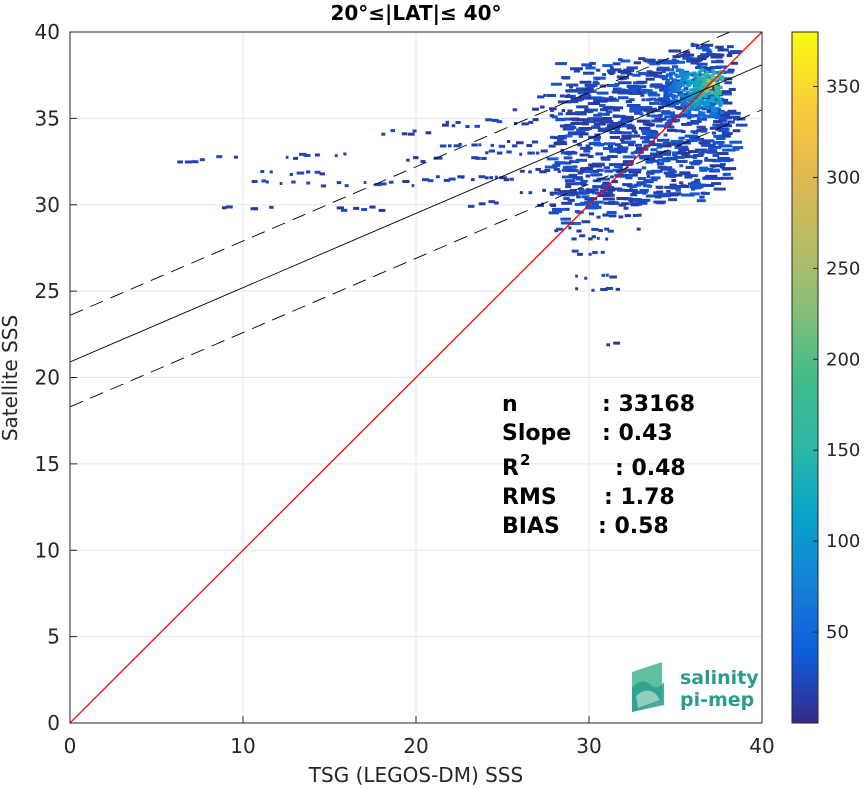  I want to click on y-tick-label: 35, so click(47, 118).